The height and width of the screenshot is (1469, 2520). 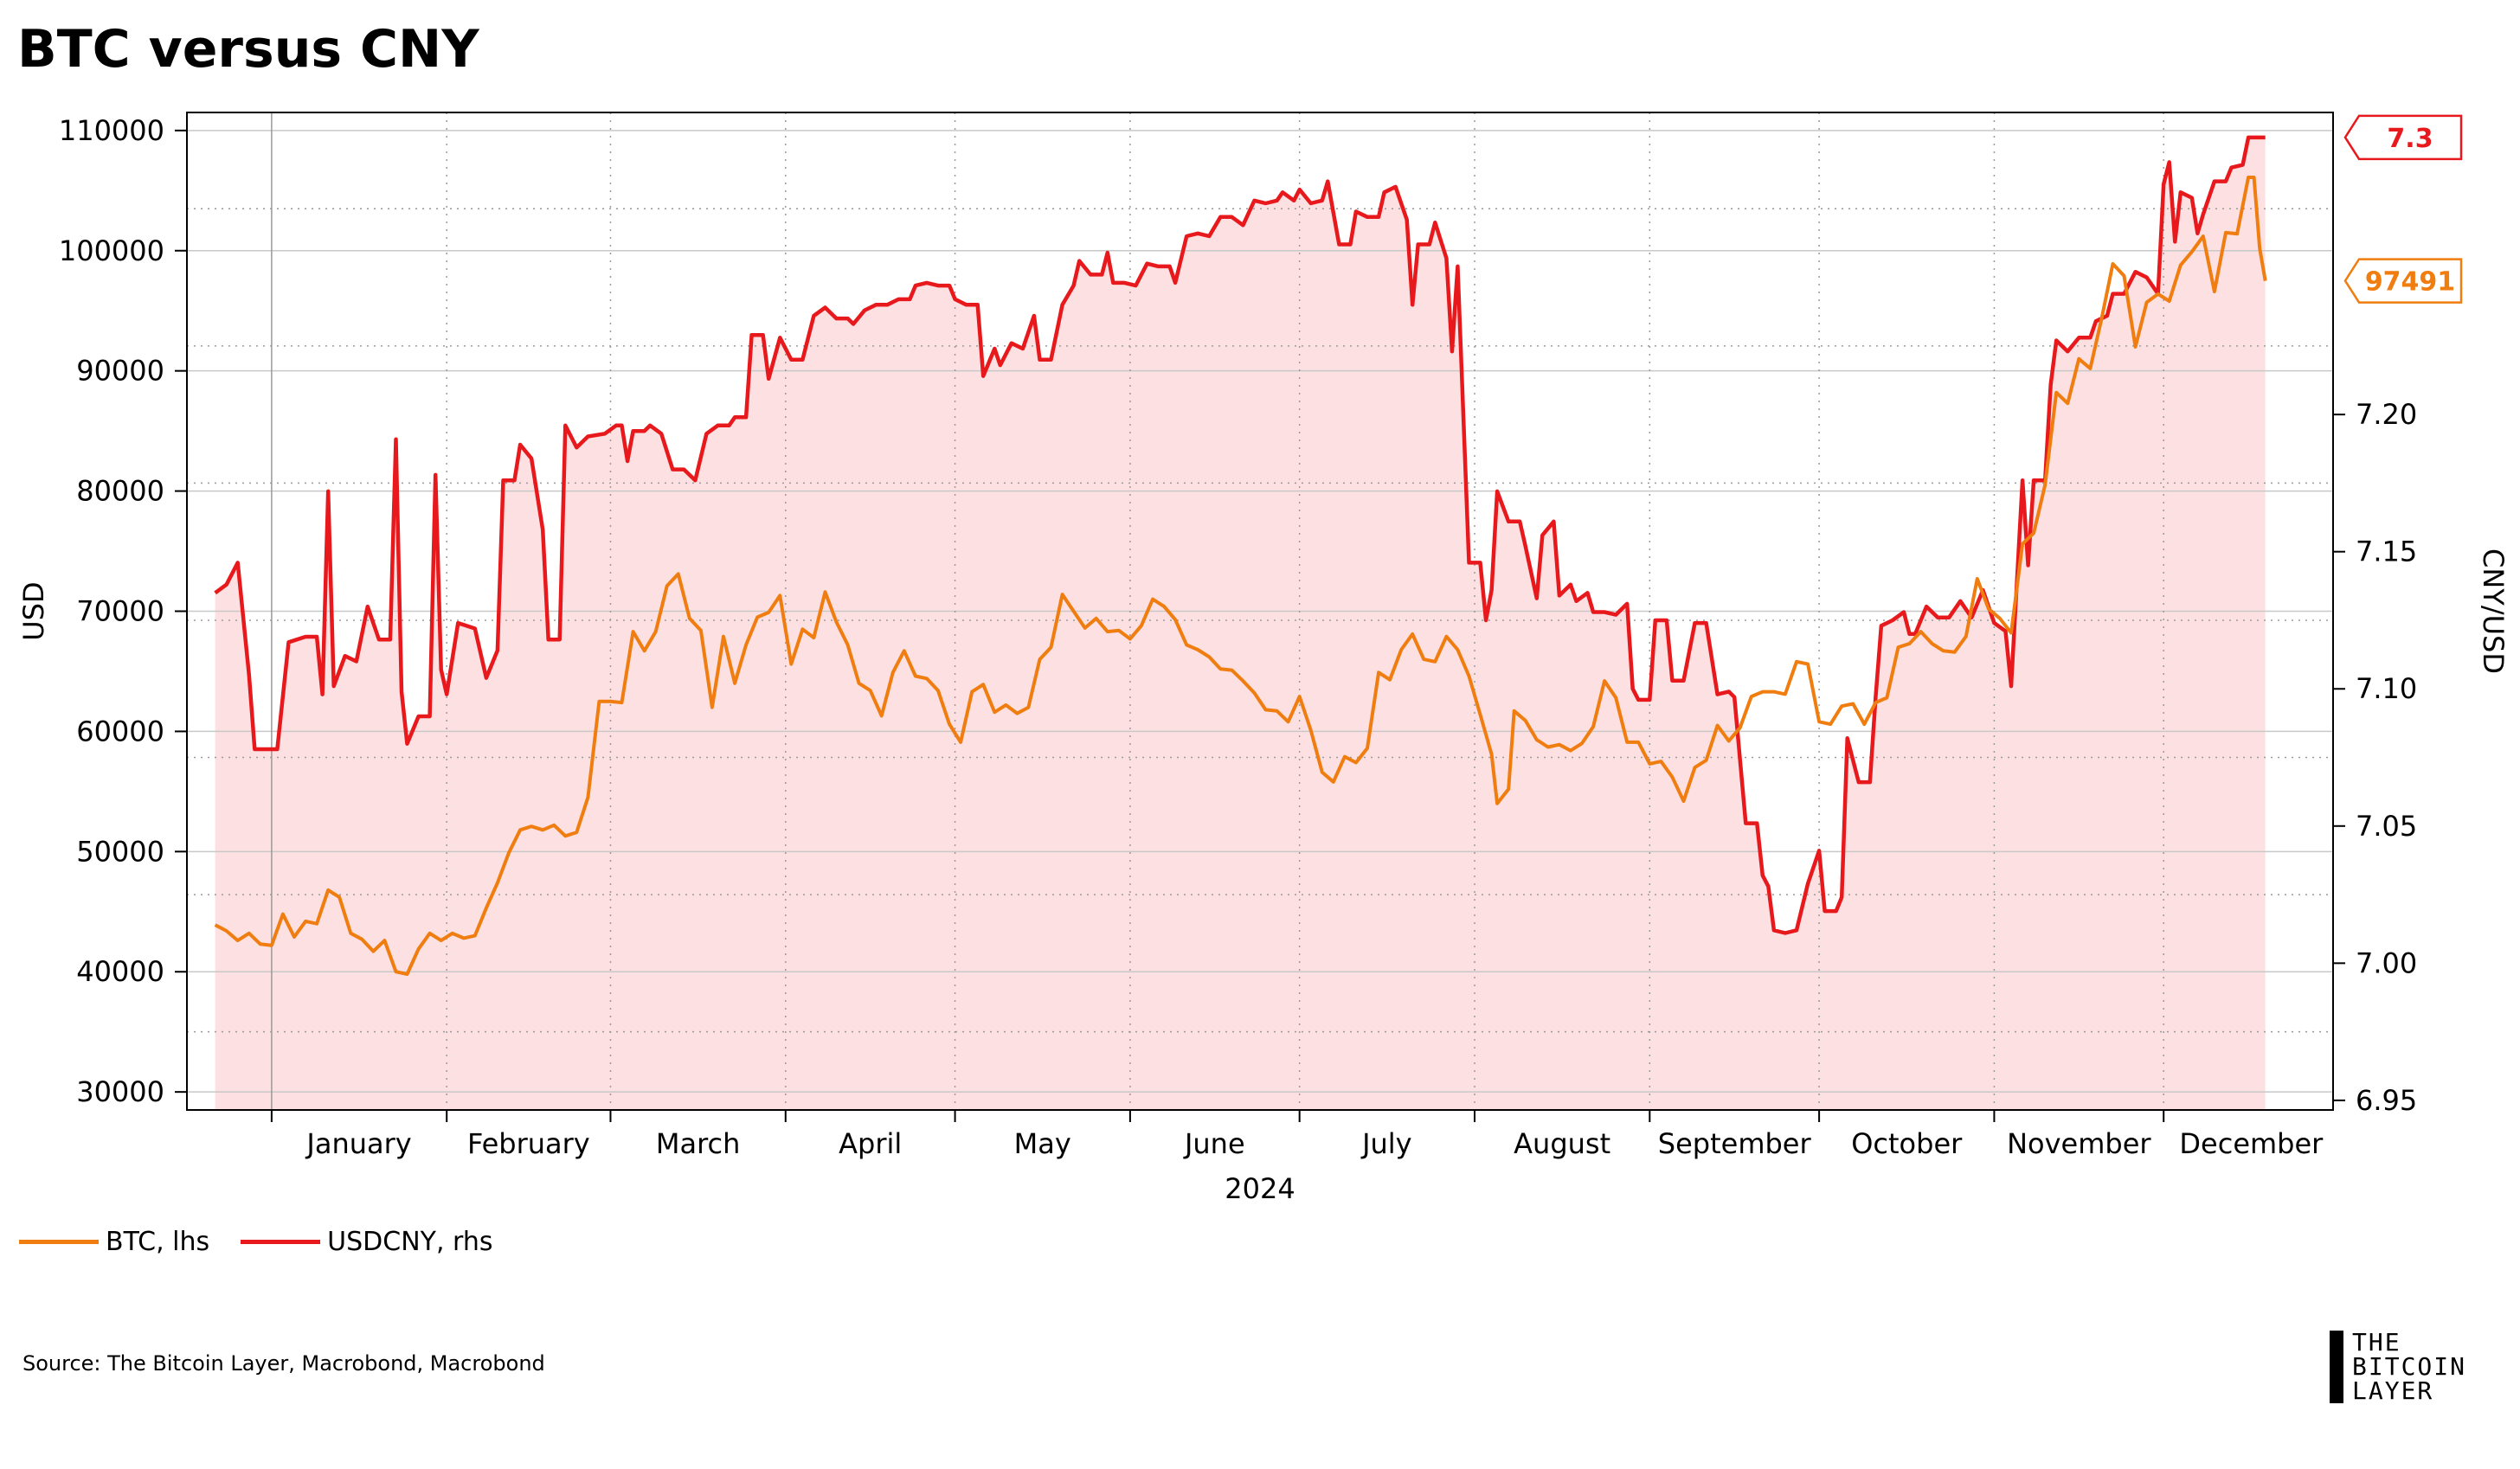 I want to click on legend-swatch-btc, so click(x=59, y=1242).